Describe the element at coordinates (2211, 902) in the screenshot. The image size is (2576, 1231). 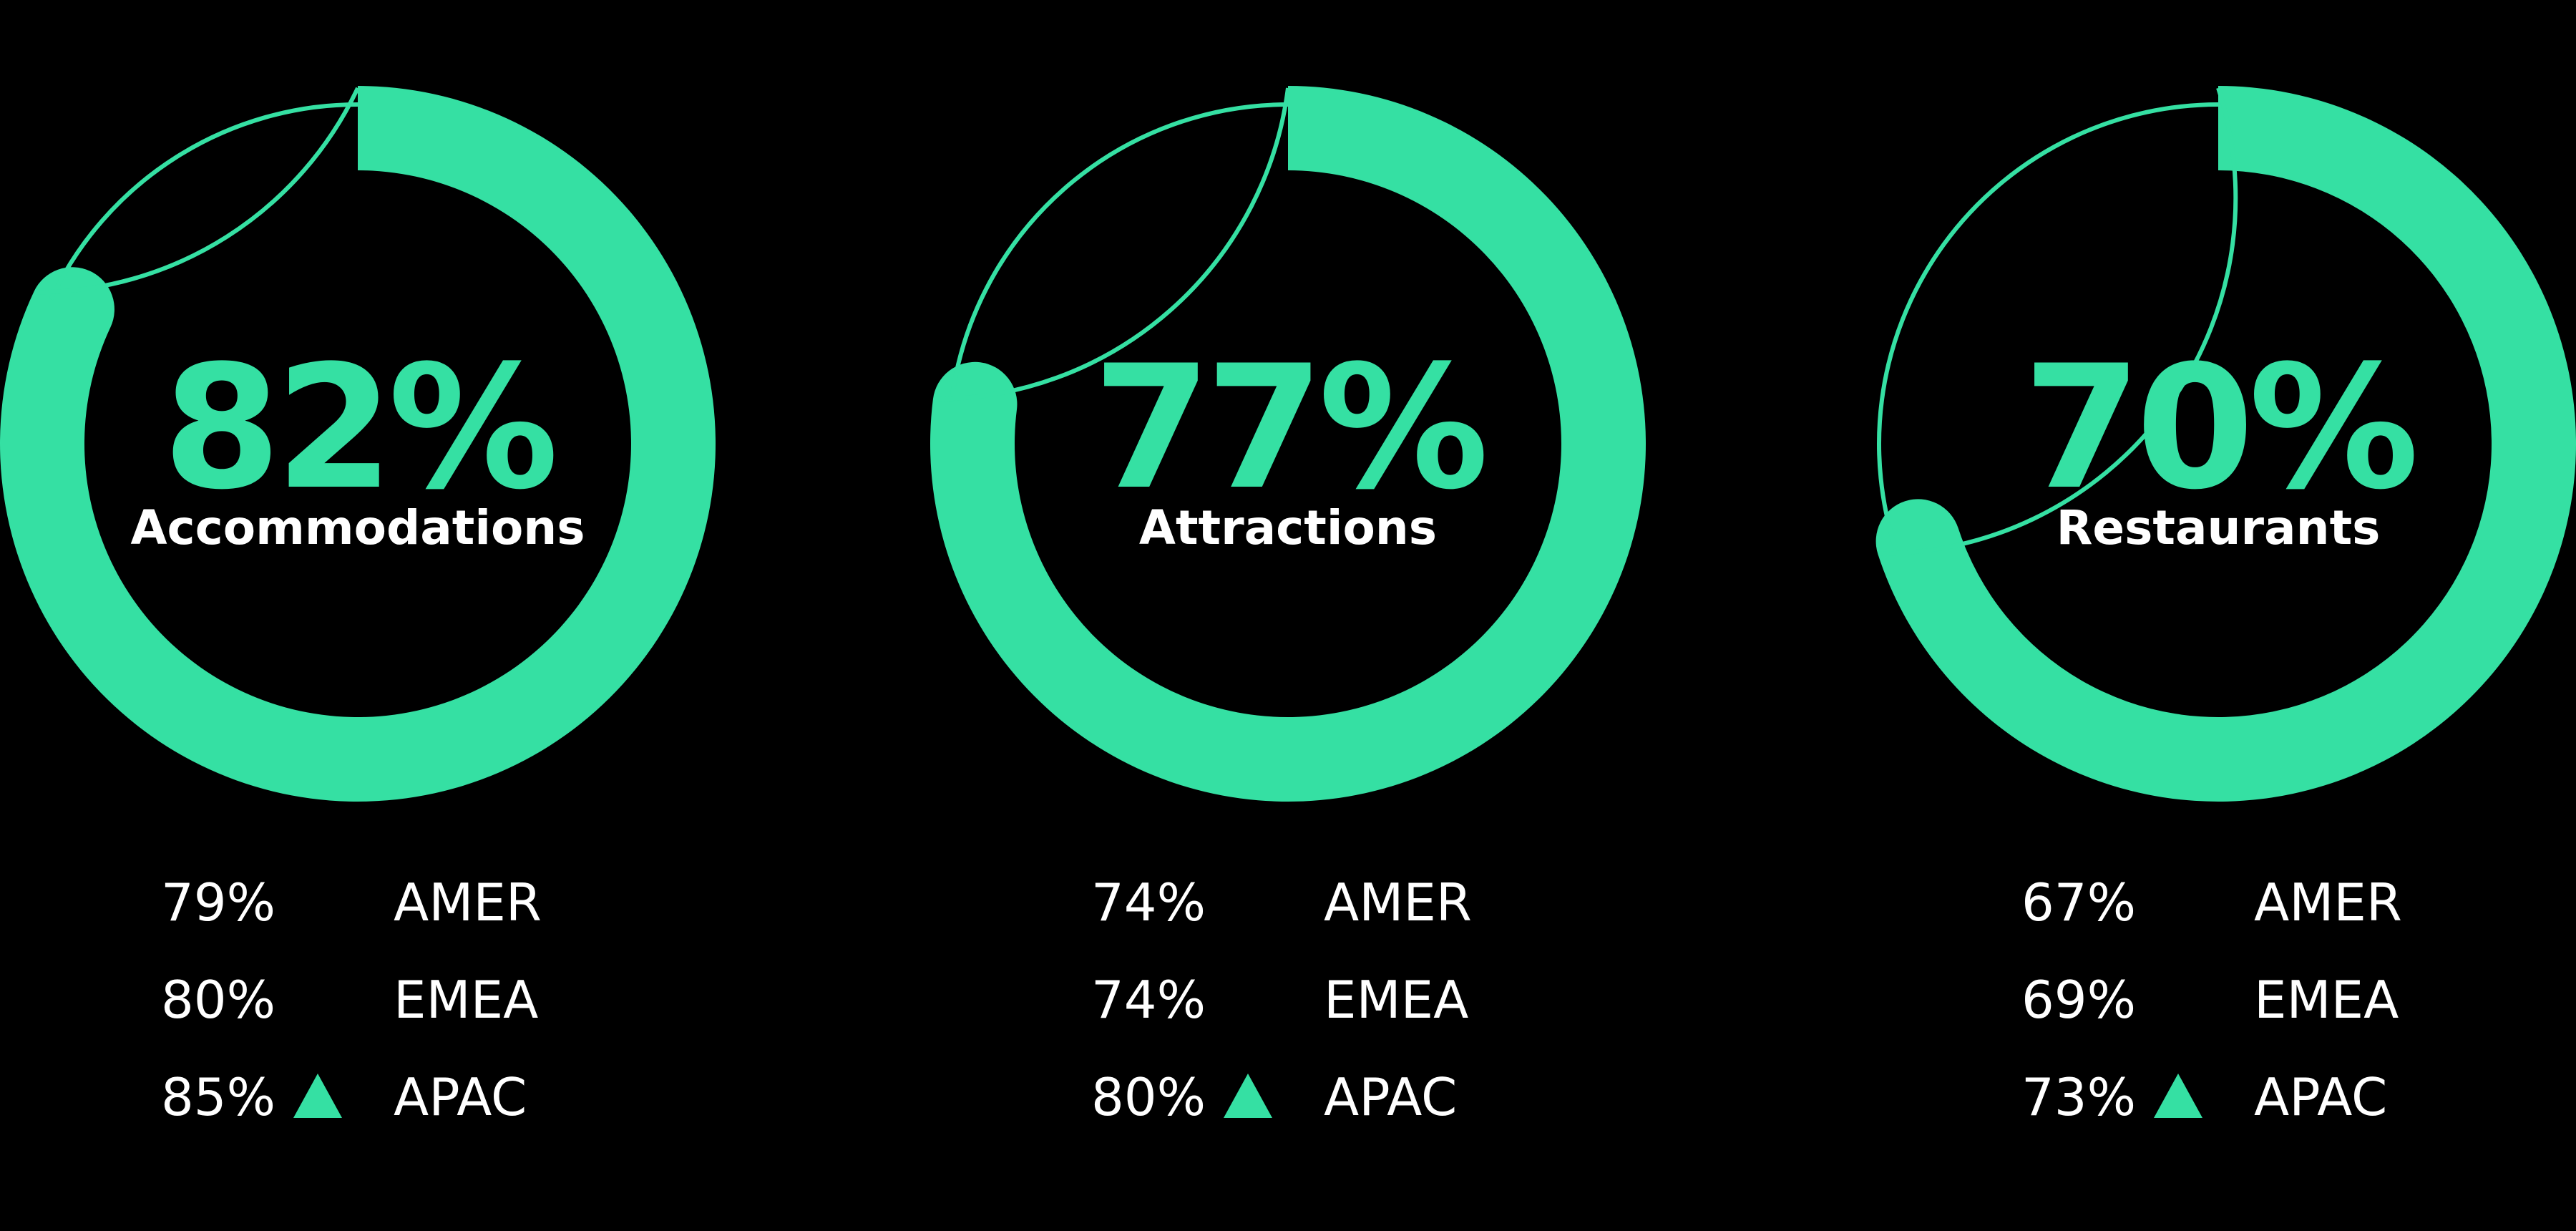
I see `region-row: 67% AMER` at that location.